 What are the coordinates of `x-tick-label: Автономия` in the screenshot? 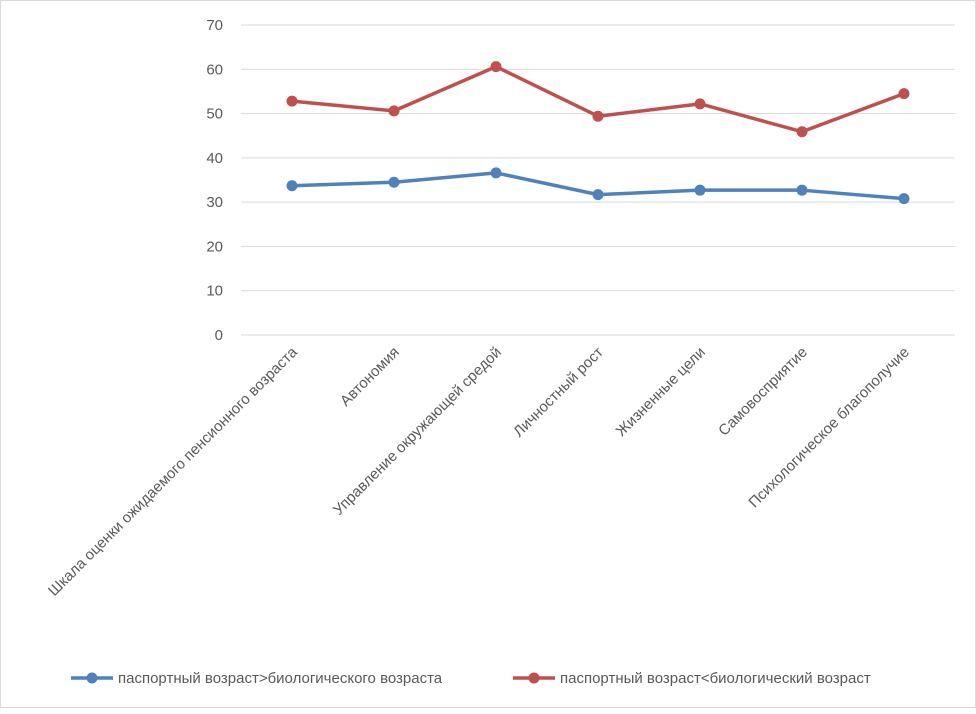 It's located at (370, 377).